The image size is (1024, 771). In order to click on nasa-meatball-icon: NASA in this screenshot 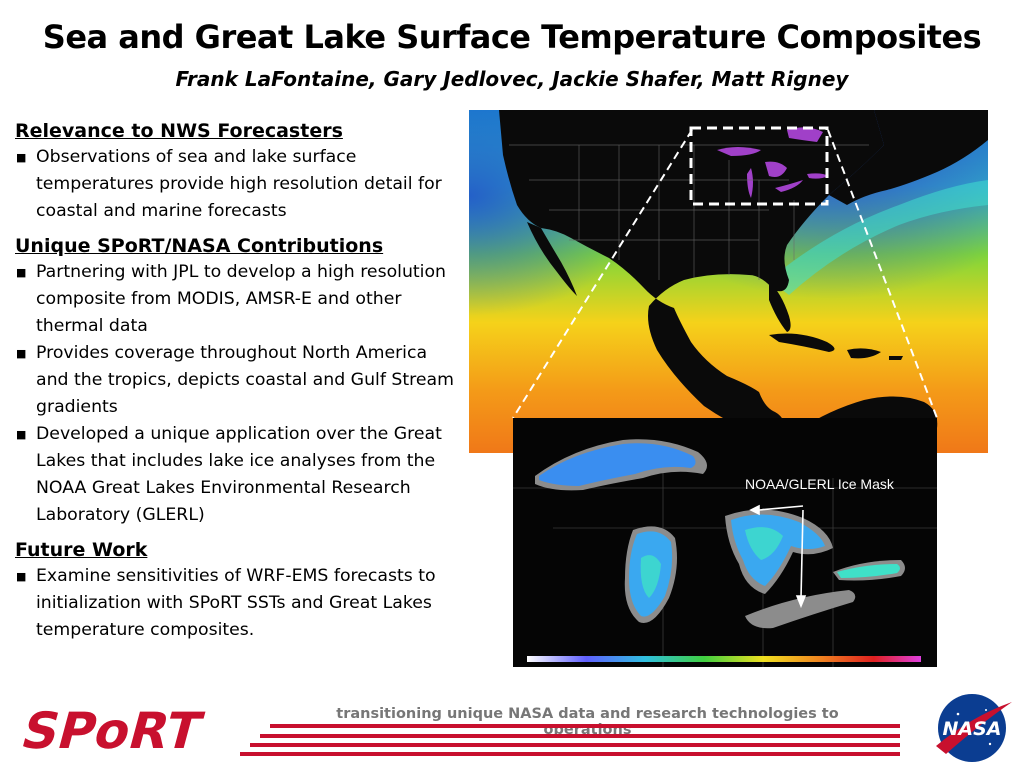, I will do `click(974, 728)`.